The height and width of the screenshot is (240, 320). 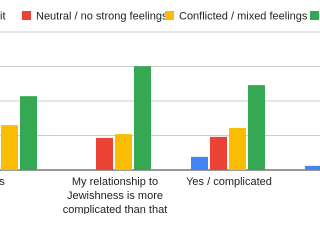 I want to click on x-tick-label: Yes / complicated, so click(x=229, y=182).